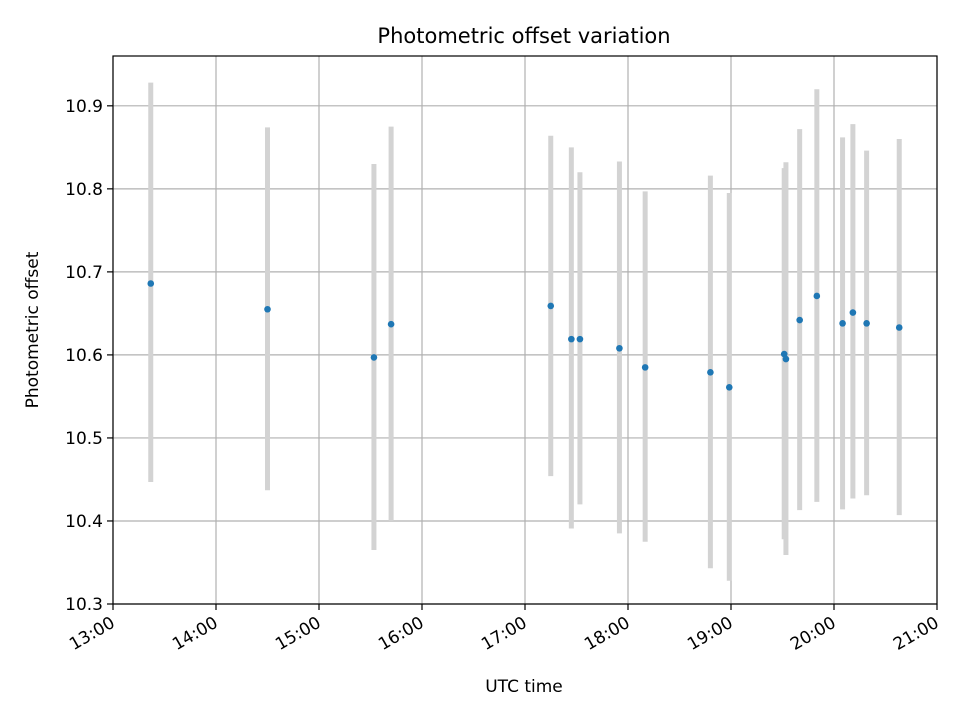 Image resolution: width=960 pixels, height=720 pixels. I want to click on y-axis-ticks: 10.3 10.4 10.5 10.6 10.7 10.8 10.9, so click(89, 356).